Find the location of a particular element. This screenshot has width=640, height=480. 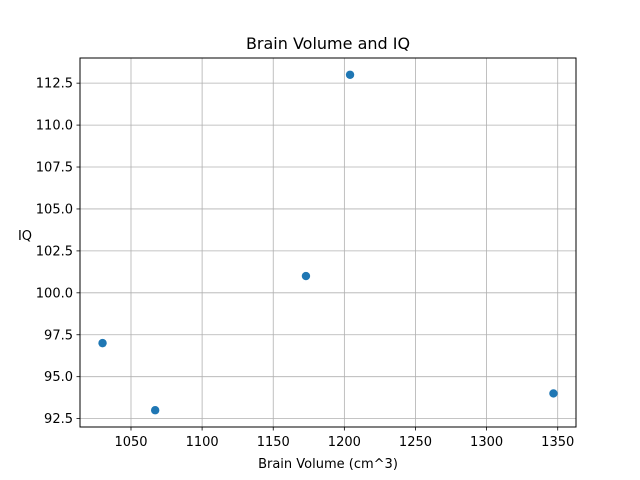

y-axis-label: IQ is located at coordinates (25, 236).